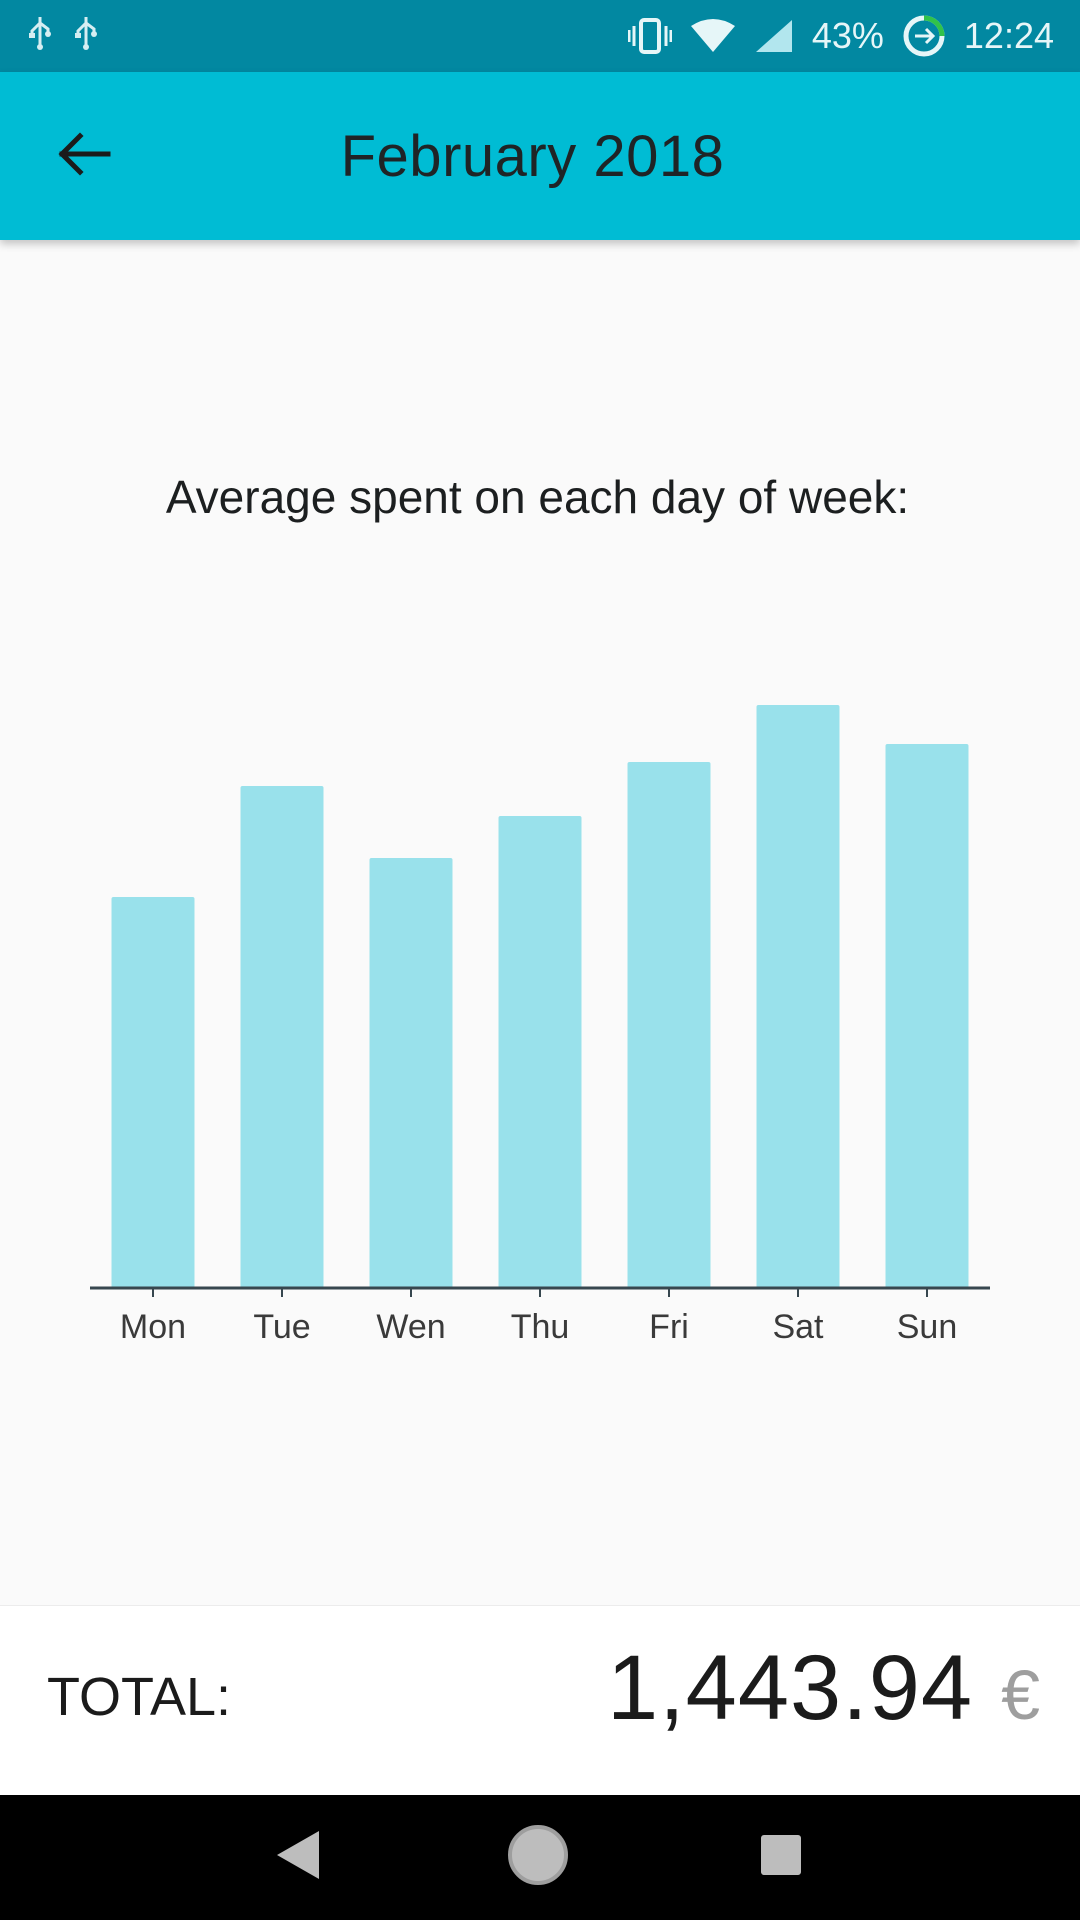 The image size is (1080, 1920). What do you see at coordinates (790, 1688) in the screenshot?
I see `total-value: 1,443.94` at bounding box center [790, 1688].